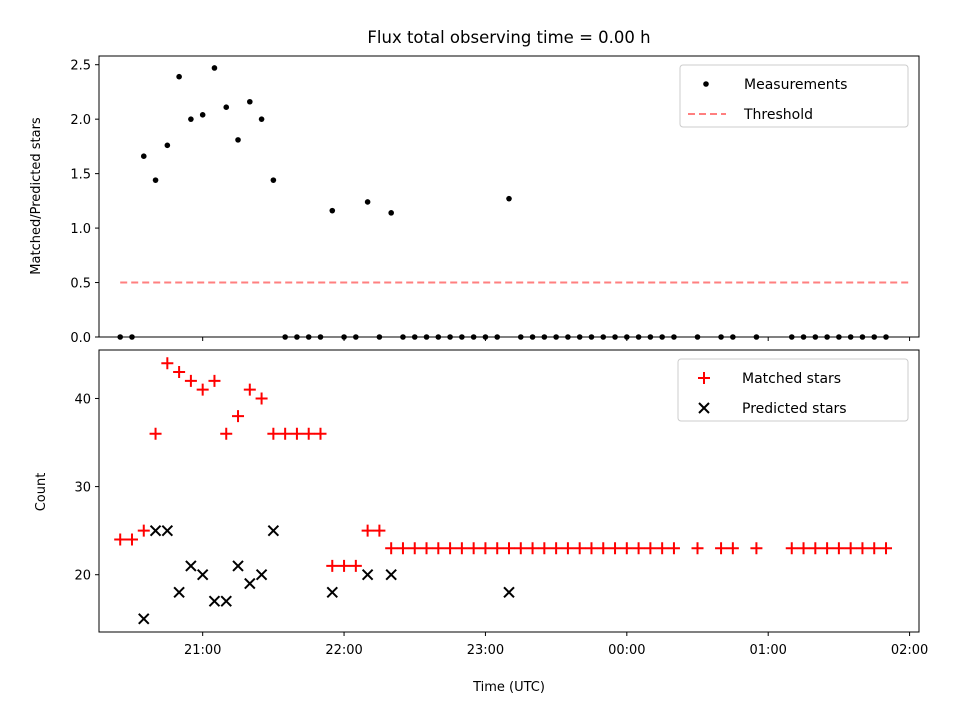 The height and width of the screenshot is (720, 960). Describe the element at coordinates (626, 650) in the screenshot. I see `x-tick-label: 00:00` at that location.